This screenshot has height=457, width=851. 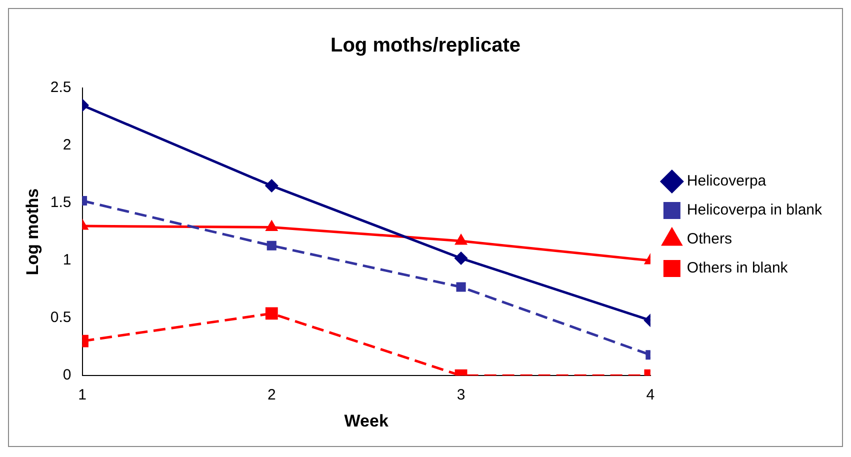 I want to click on legend-label: Others, so click(x=709, y=239).